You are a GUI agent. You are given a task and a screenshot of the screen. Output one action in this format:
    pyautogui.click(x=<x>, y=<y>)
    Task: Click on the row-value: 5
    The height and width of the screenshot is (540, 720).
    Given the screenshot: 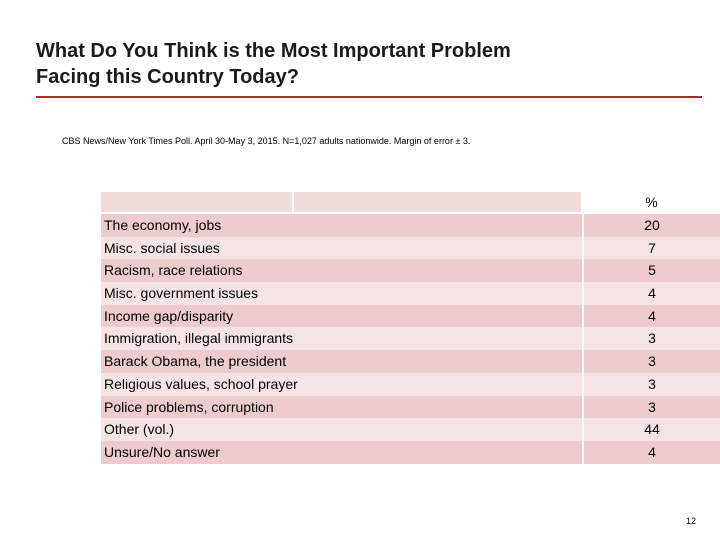 What is the action you would take?
    pyautogui.click(x=652, y=270)
    